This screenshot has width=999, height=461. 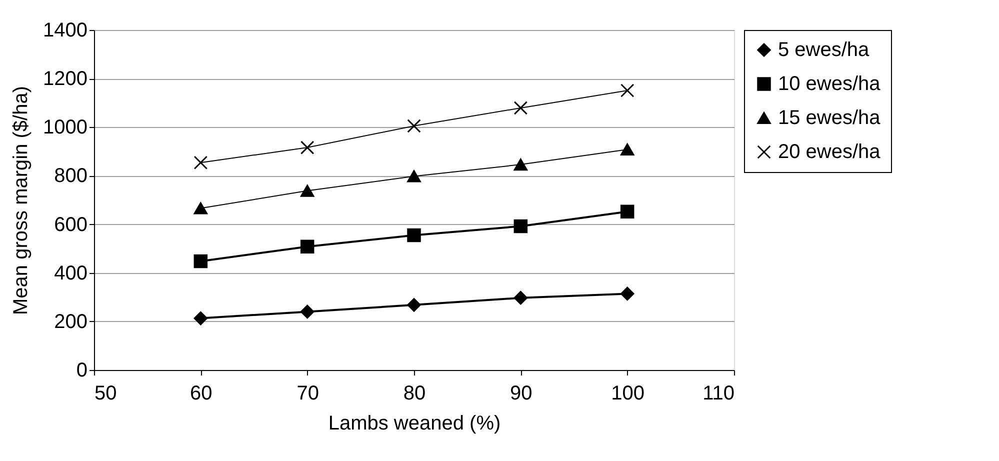 I want to click on x-tick-label: 90, so click(x=521, y=393).